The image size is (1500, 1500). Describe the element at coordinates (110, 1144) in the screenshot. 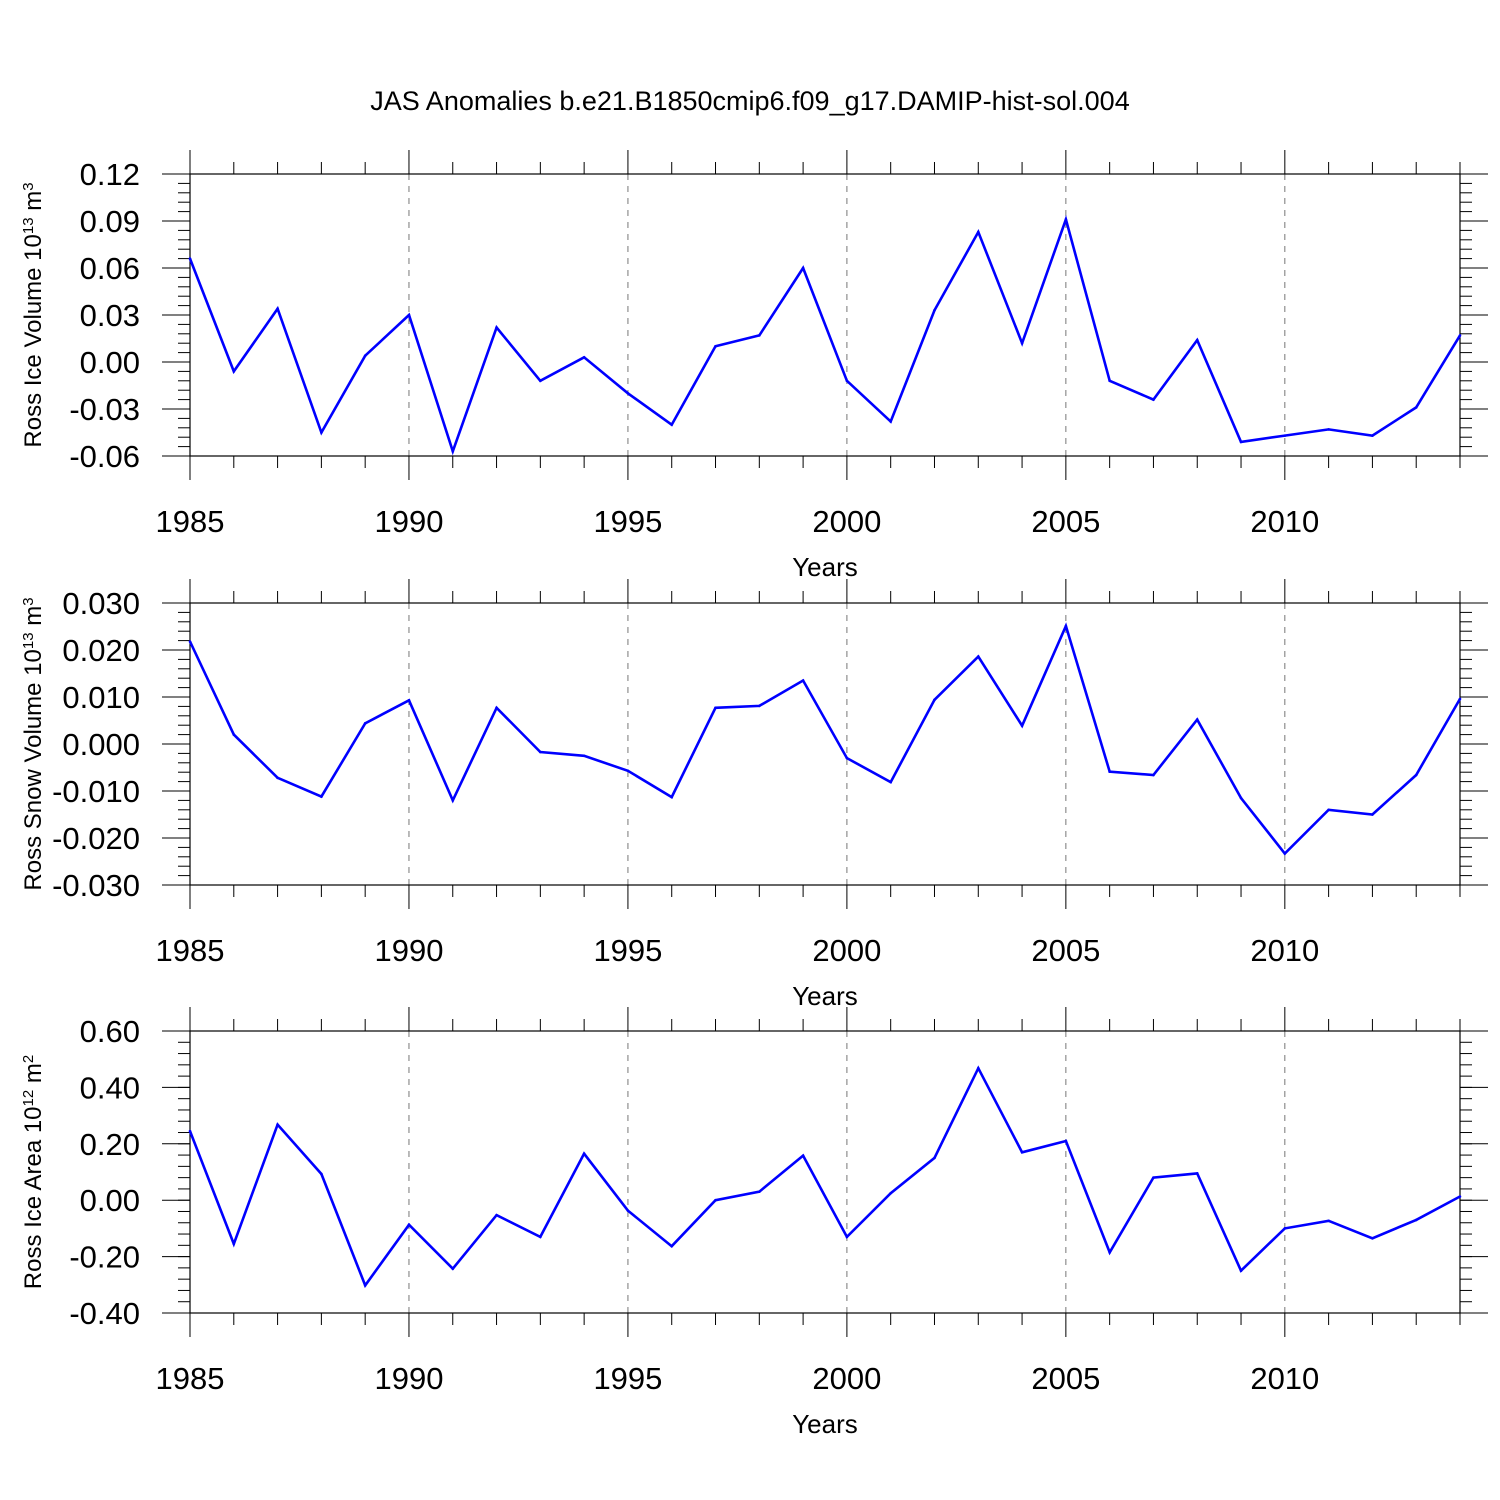

I see `y-tick-label: 0.20` at that location.